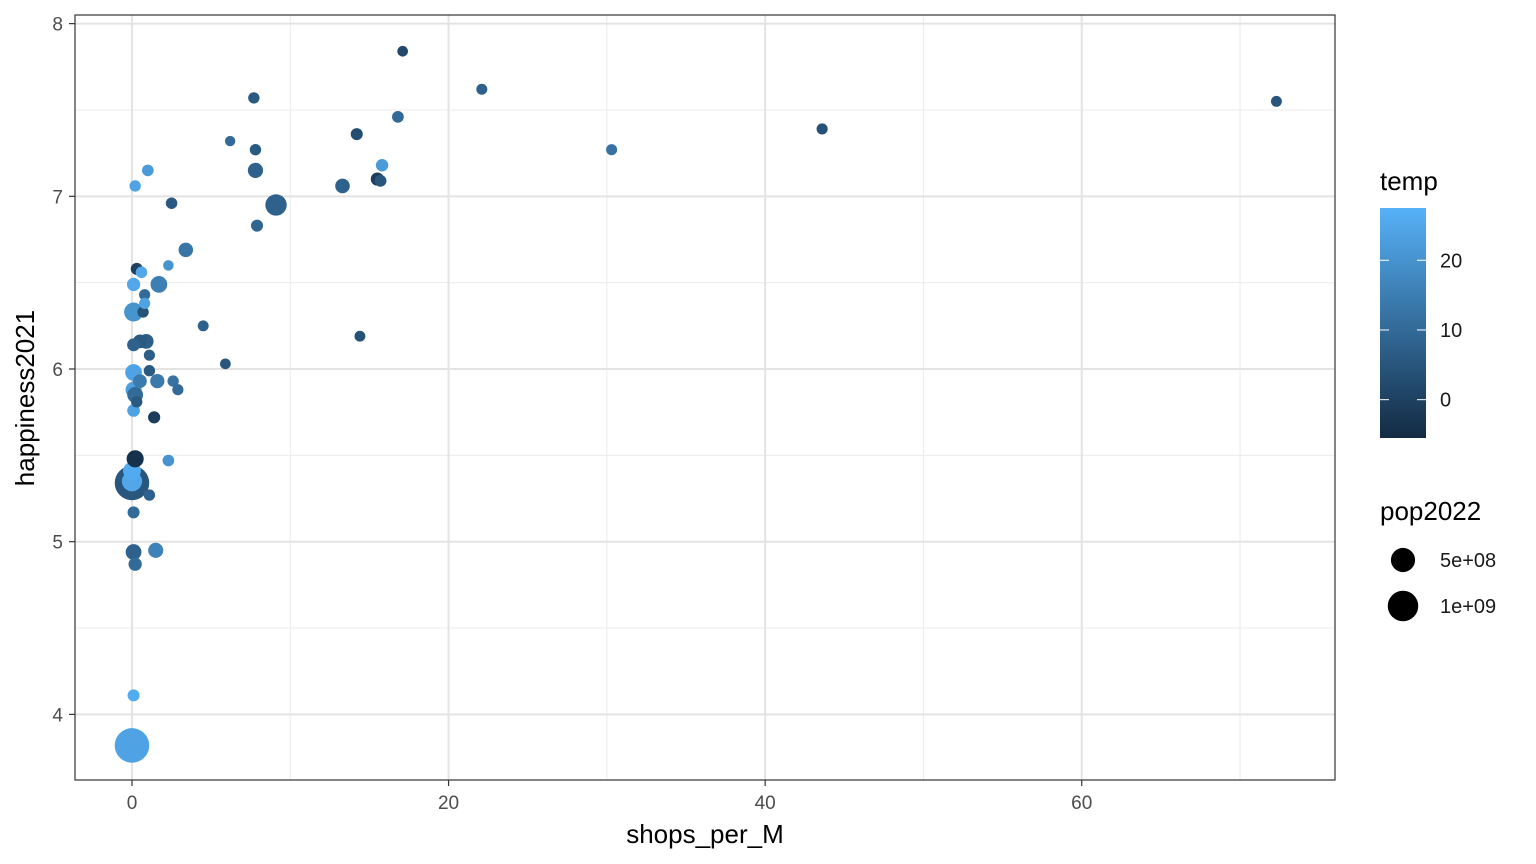 Image resolution: width=1536 pixels, height=864 pixels. I want to click on size-legend-keys: 5e+08 1e+09, so click(1441, 584).